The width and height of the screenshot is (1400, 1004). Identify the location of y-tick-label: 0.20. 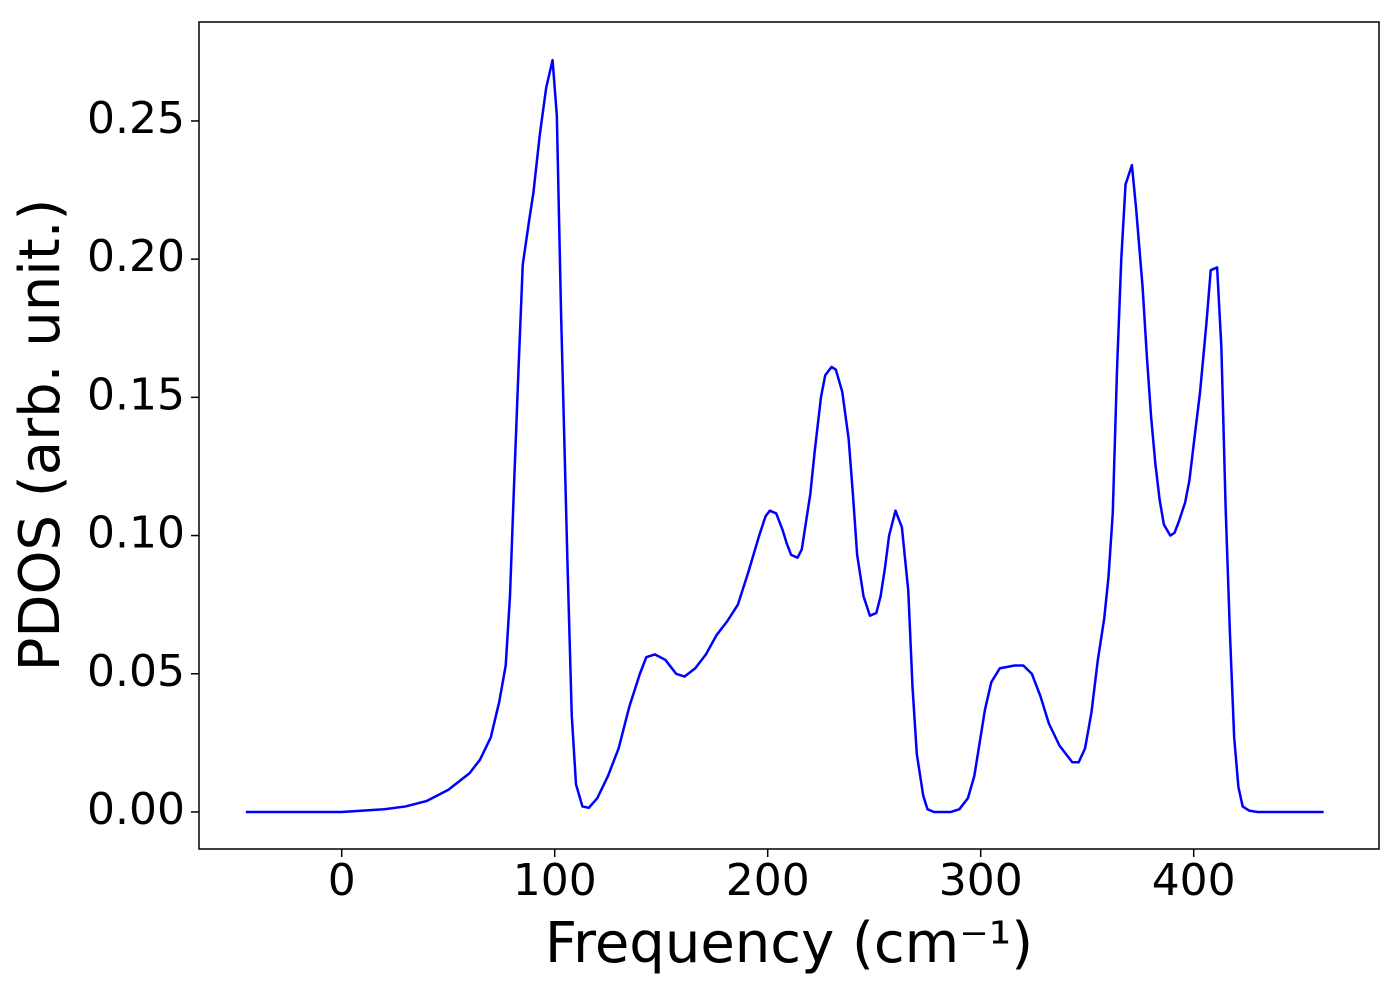
(136, 256).